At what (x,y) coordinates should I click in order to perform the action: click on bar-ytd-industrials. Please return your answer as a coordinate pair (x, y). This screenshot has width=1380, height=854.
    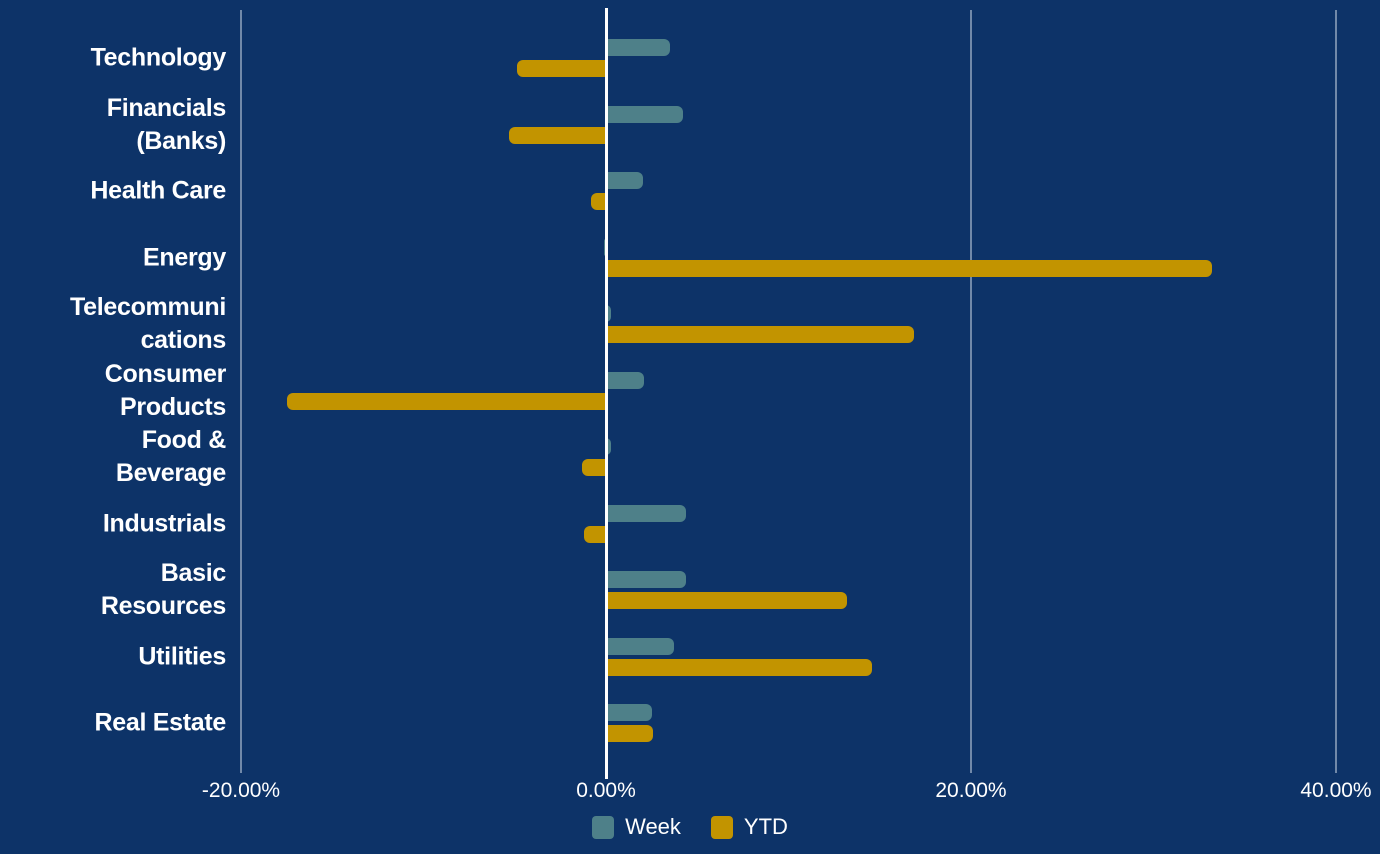
    Looking at the image, I should click on (595, 534).